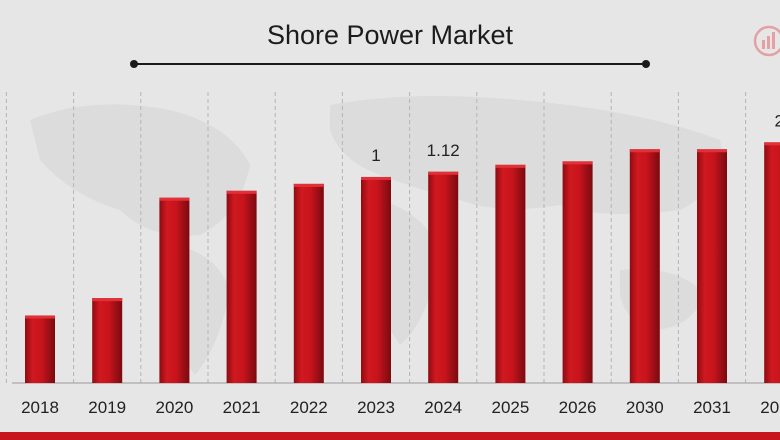  Describe the element at coordinates (443, 173) in the screenshot. I see `bar-cap-2024` at that location.